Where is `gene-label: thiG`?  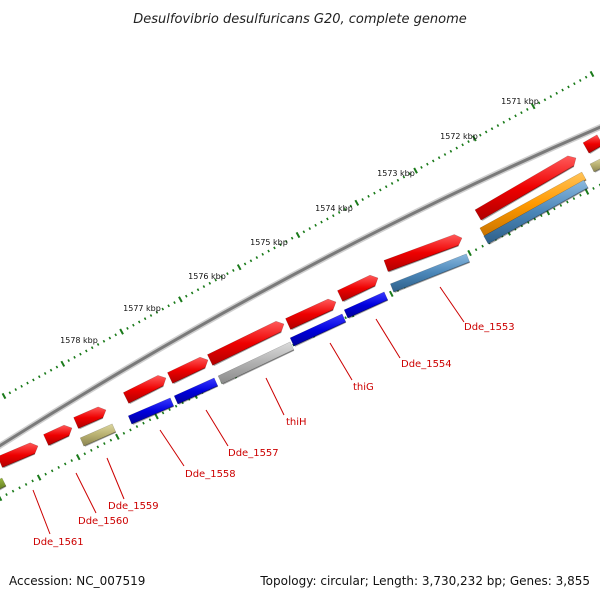 gene-label: thiG is located at coordinates (363, 387).